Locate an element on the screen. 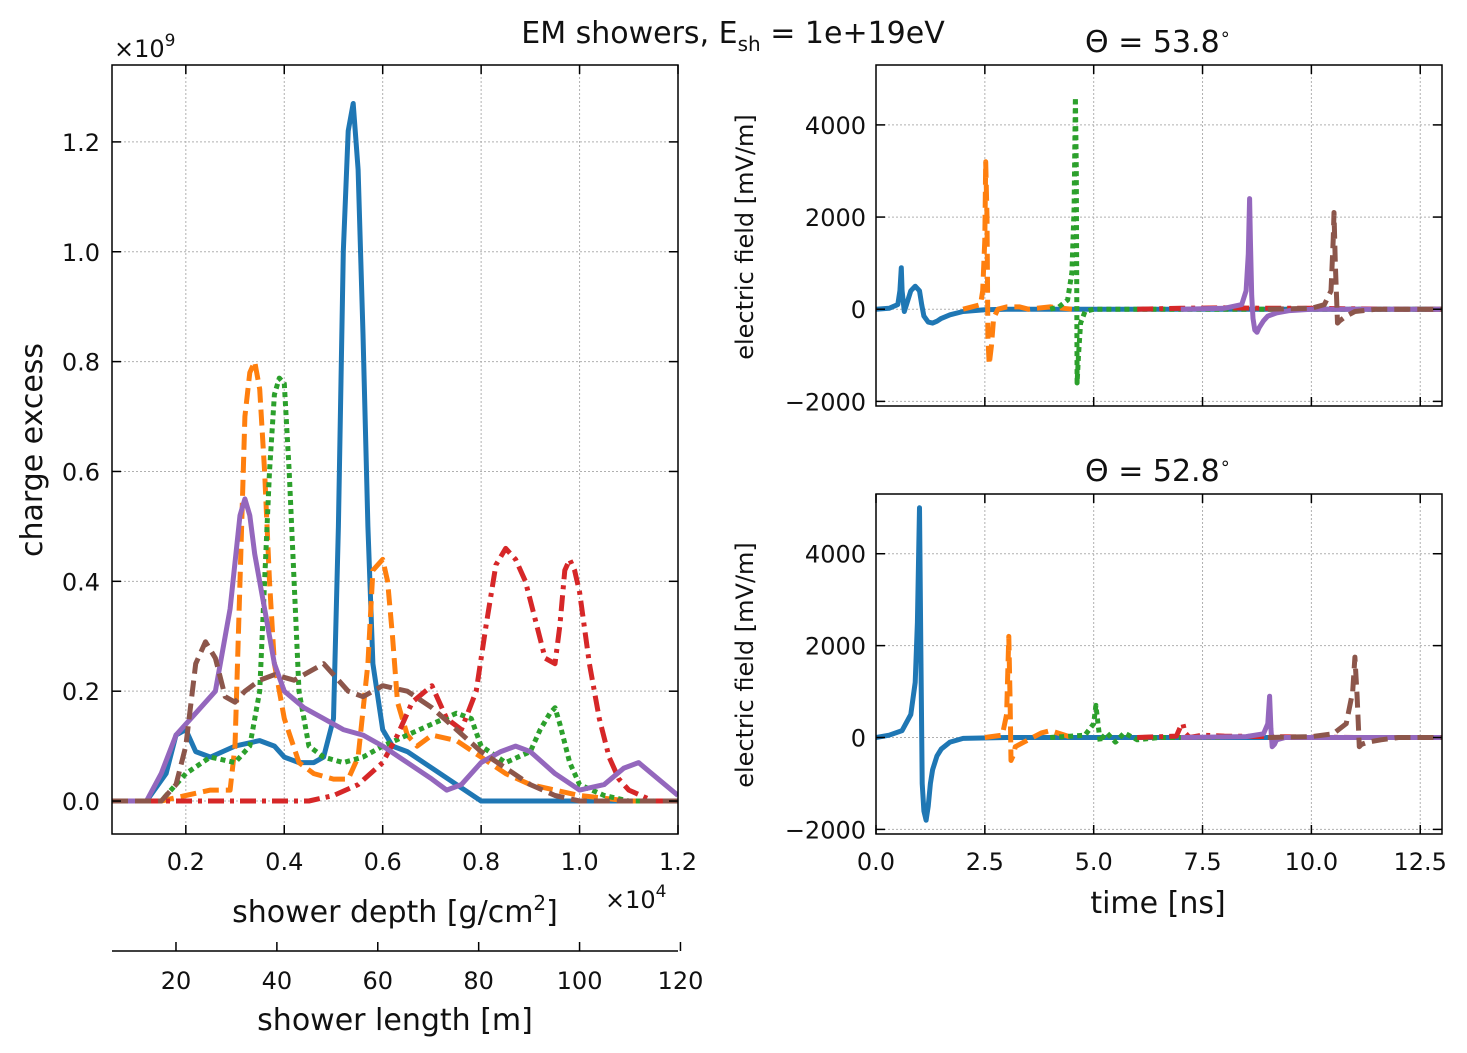  bottom-right-xtick-label: 5.0 is located at coordinates (1094, 862).